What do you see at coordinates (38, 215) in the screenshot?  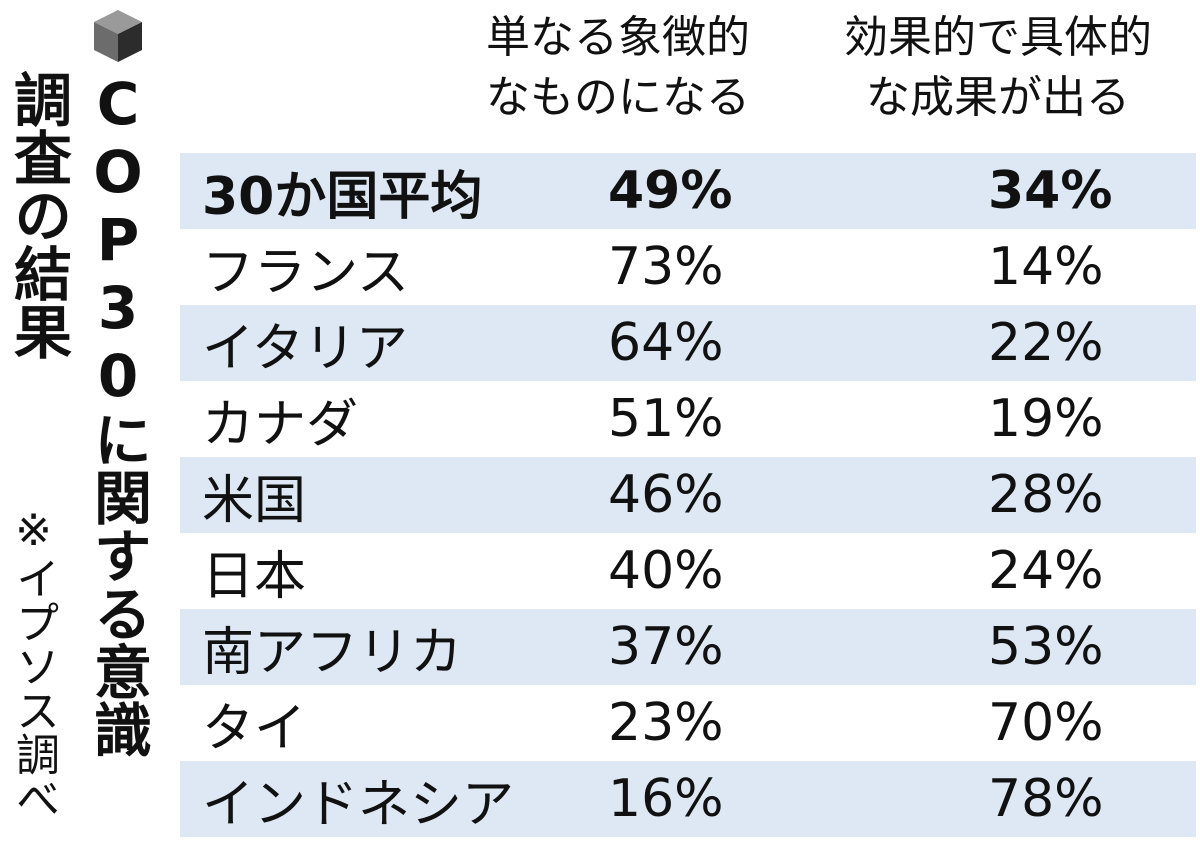 I see `chart-subtitle: 調査の結果` at bounding box center [38, 215].